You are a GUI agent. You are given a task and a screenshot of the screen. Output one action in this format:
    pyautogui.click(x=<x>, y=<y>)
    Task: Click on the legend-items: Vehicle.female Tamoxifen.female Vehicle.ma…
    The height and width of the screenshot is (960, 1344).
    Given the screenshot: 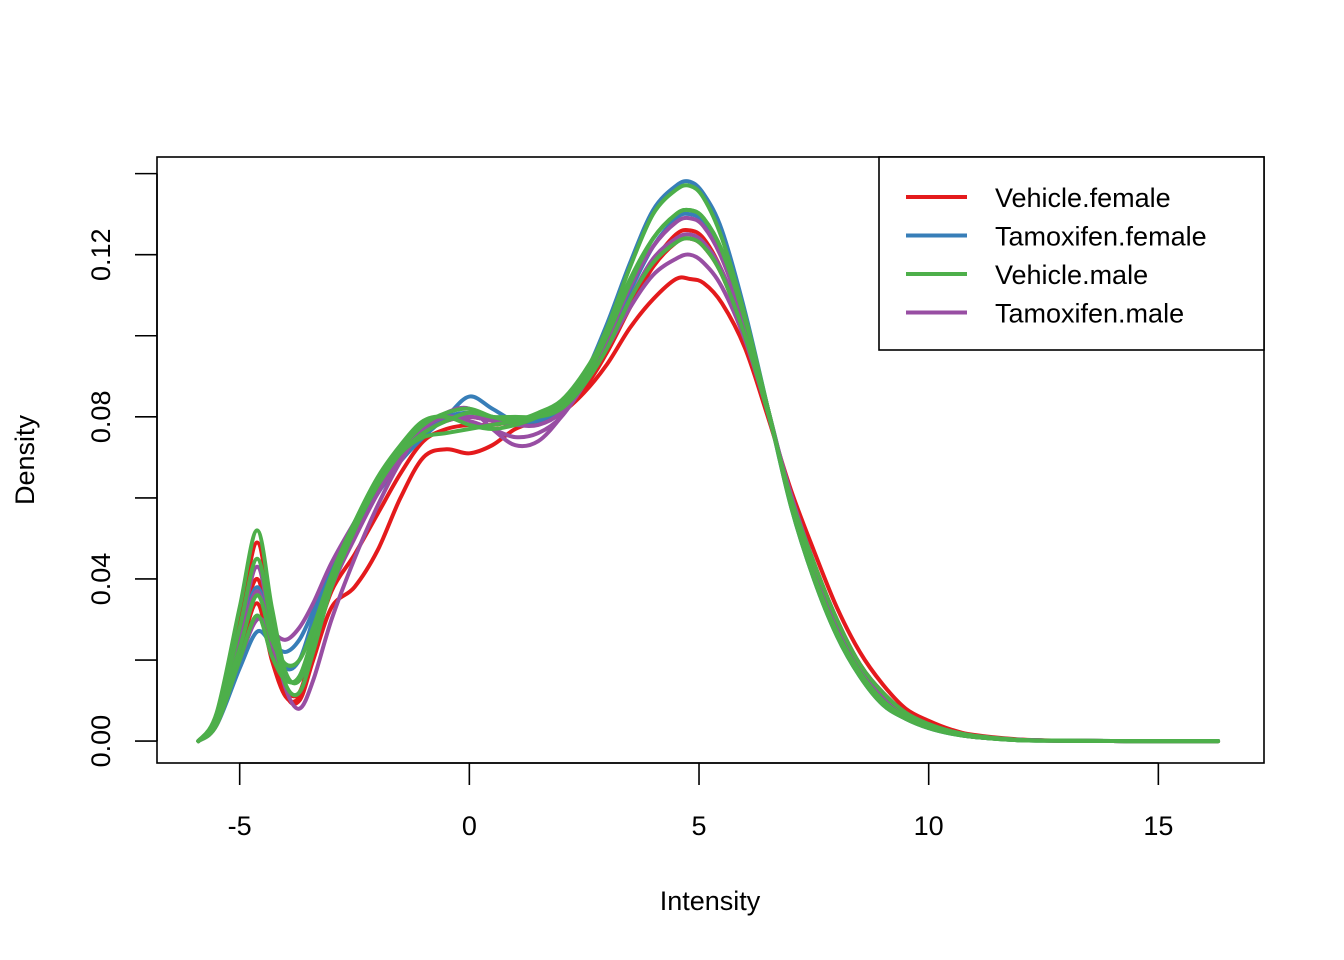 What is the action you would take?
    pyautogui.click(x=1056, y=256)
    